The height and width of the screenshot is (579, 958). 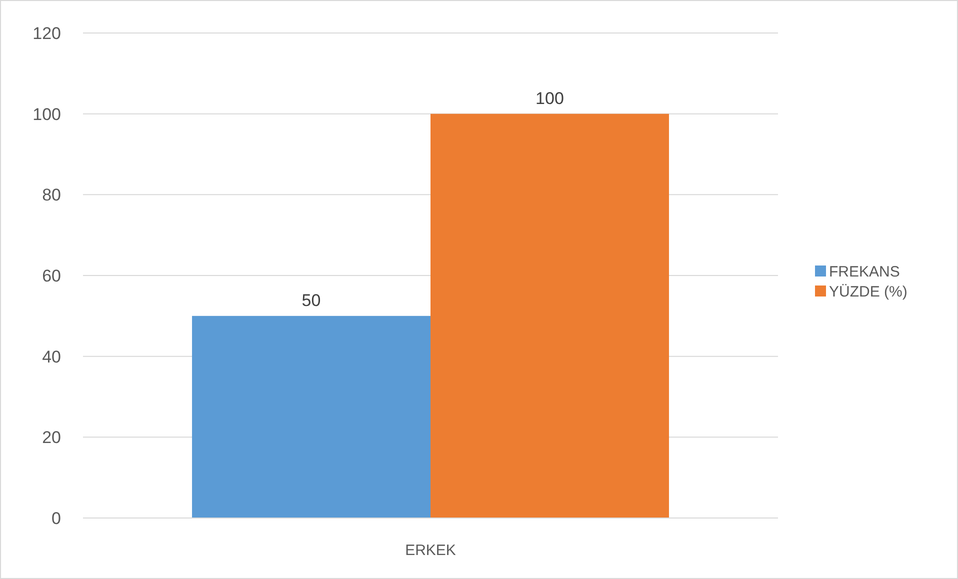 I want to click on legend-label: FREKANS, so click(x=864, y=271).